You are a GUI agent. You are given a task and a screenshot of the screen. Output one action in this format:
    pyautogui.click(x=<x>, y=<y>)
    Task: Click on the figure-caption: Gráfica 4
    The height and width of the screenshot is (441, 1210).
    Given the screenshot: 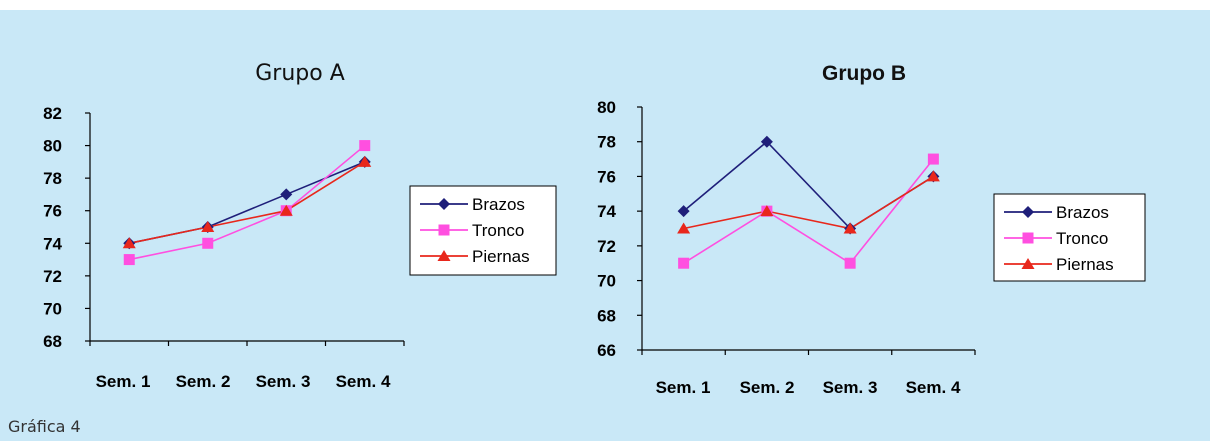 What is the action you would take?
    pyautogui.click(x=44, y=426)
    